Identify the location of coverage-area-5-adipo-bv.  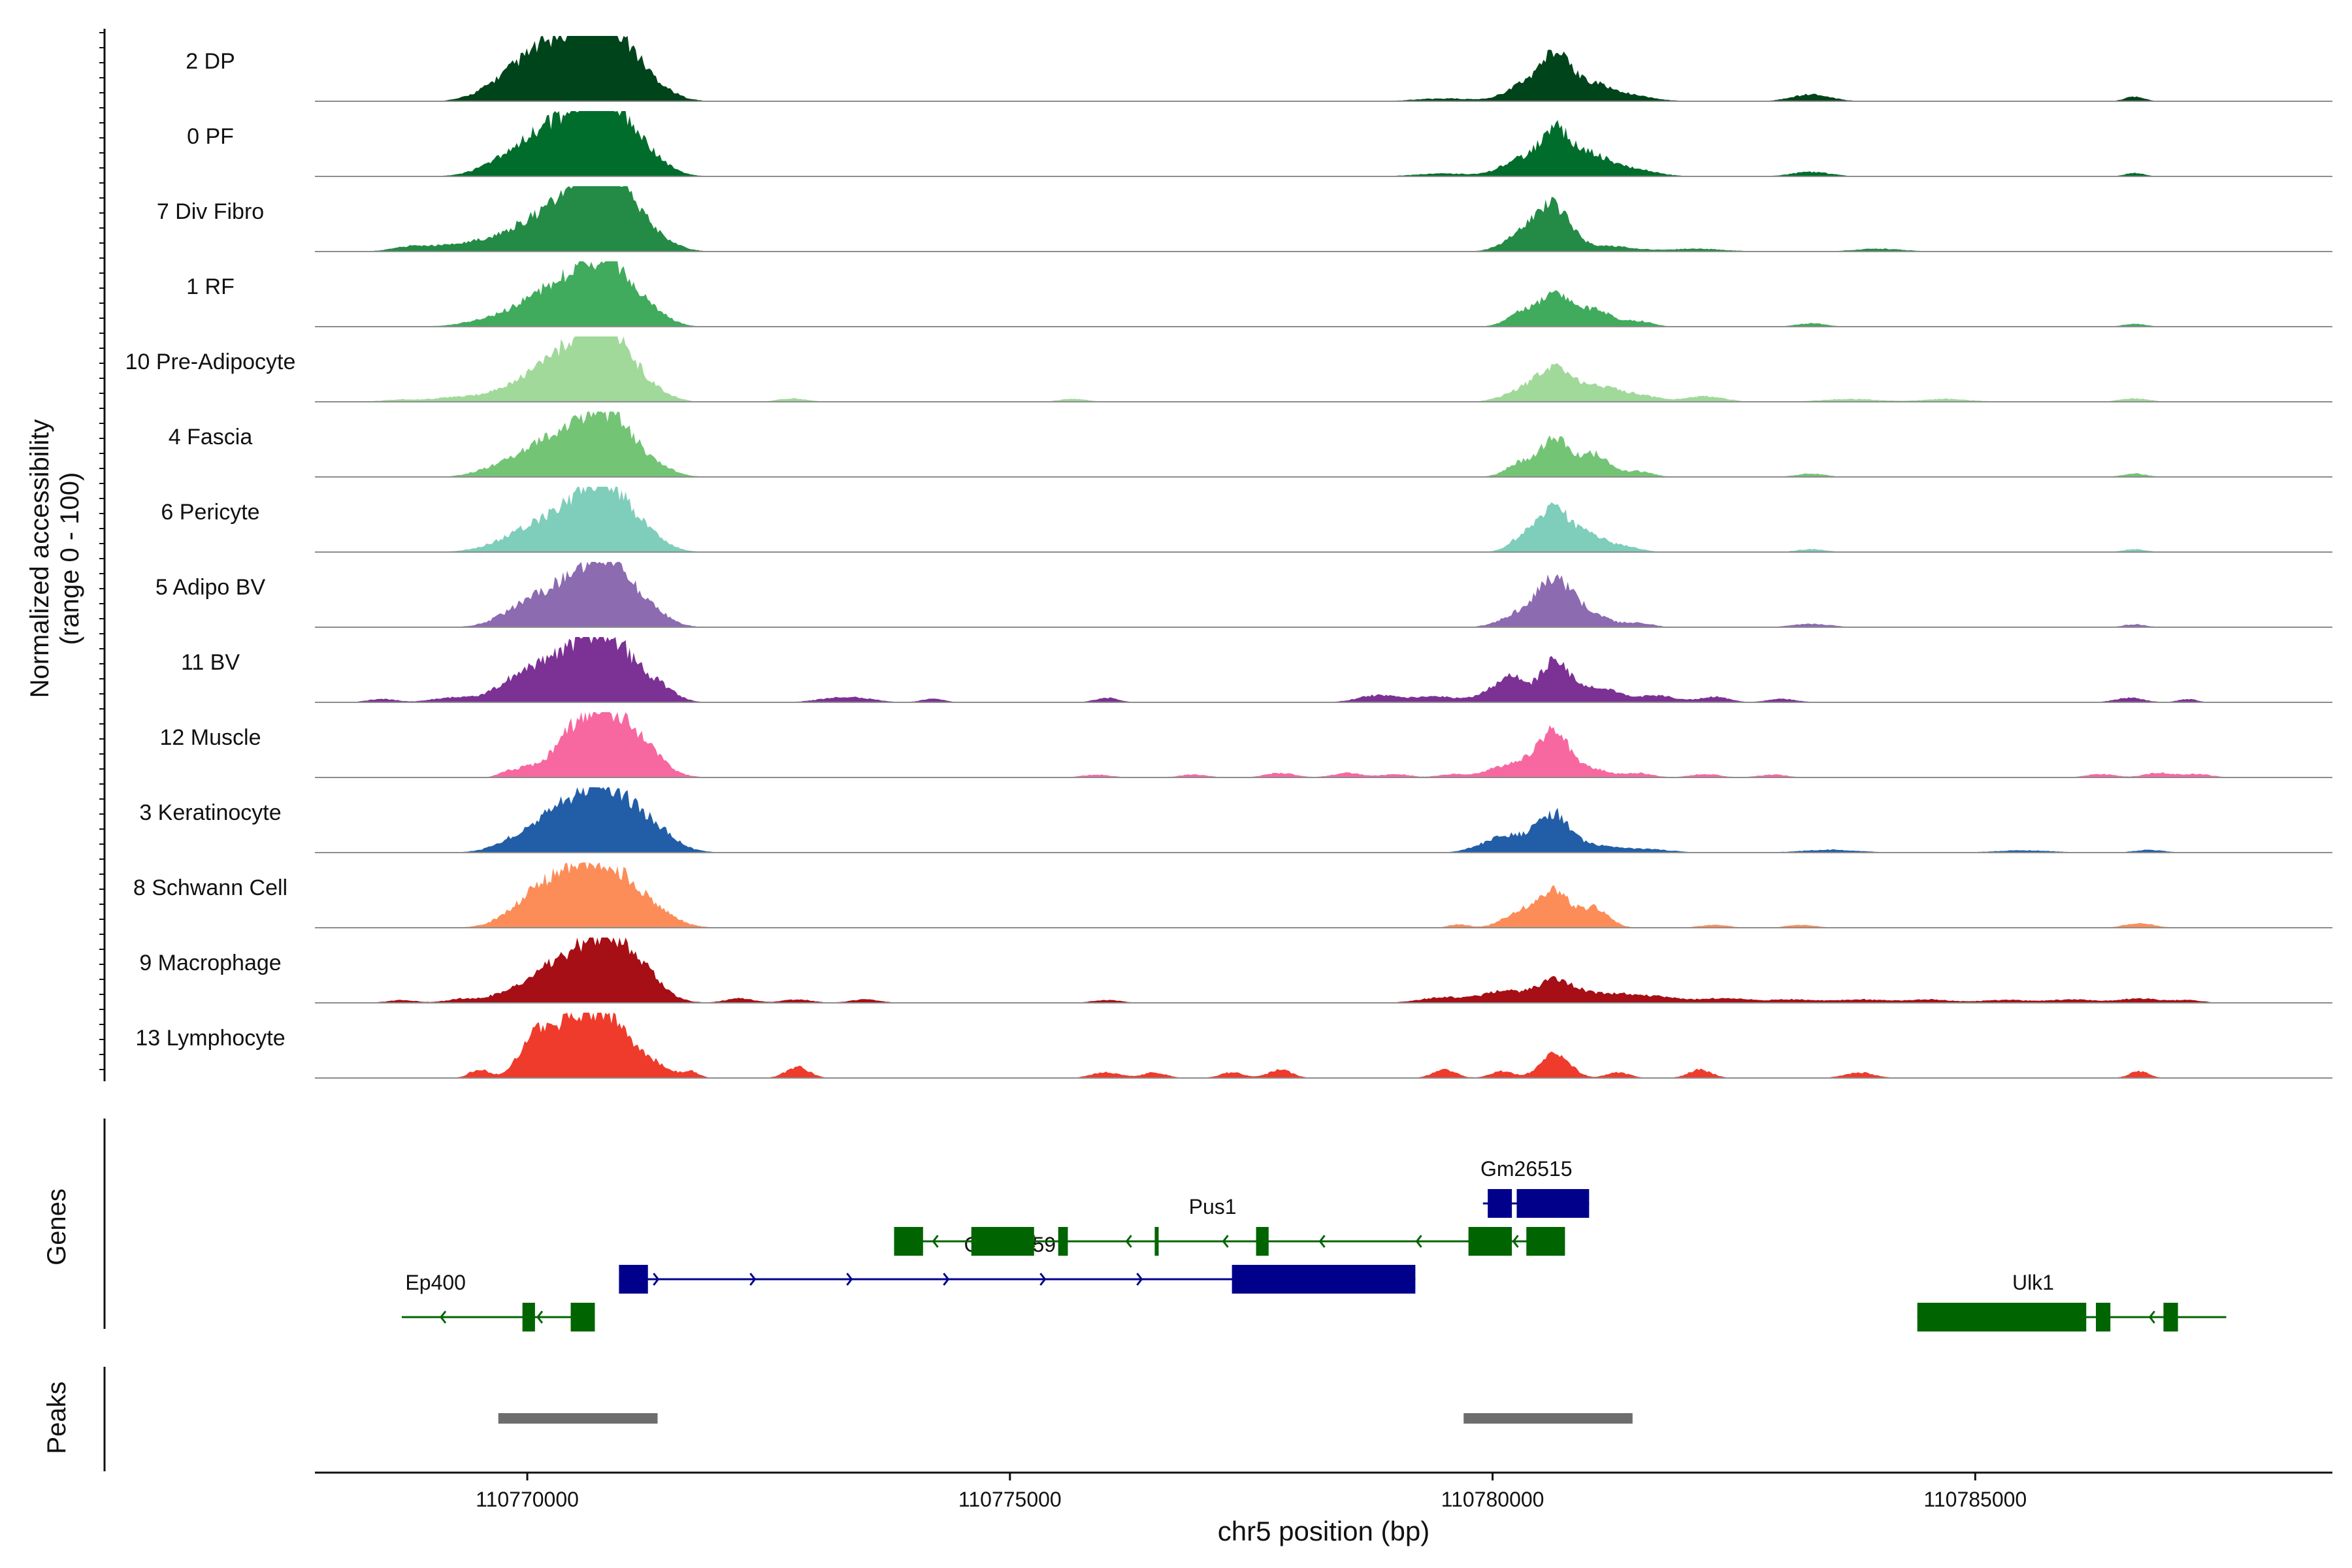
(1323, 594).